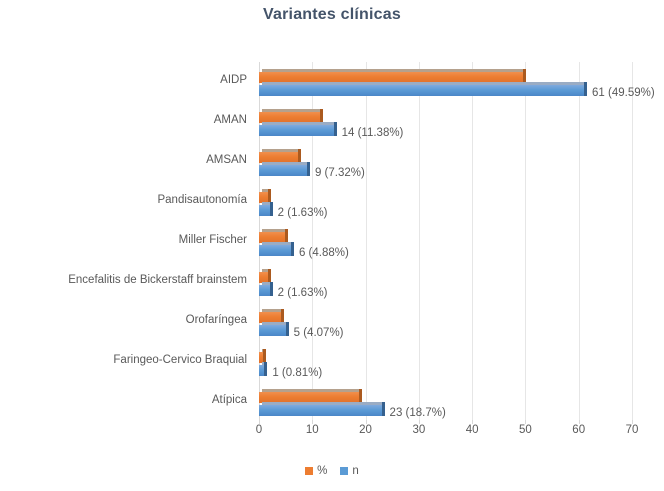 The width and height of the screenshot is (664, 491). I want to click on data-label: 23 (18.7%), so click(417, 413).